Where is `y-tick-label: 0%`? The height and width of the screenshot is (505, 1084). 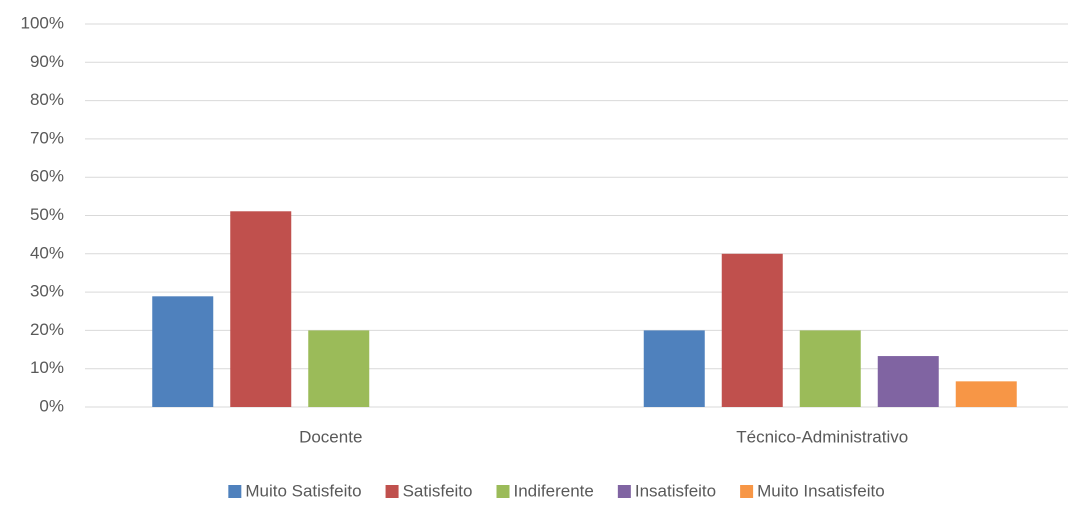
y-tick-label: 0% is located at coordinates (51, 405).